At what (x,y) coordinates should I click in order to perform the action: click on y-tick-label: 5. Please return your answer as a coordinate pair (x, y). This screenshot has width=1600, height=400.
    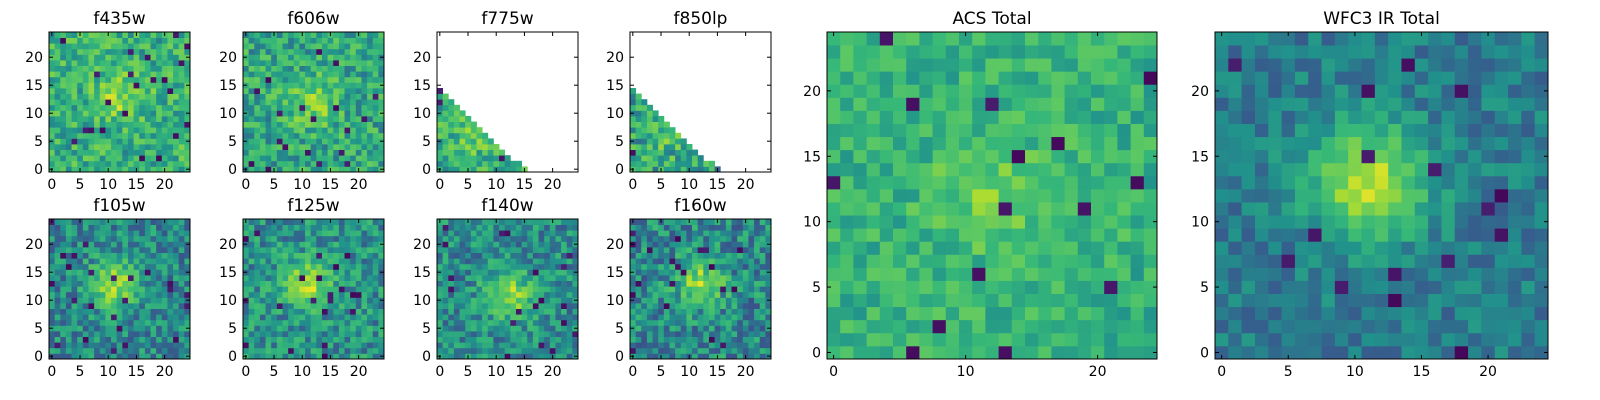
    Looking at the image, I should click on (426, 142).